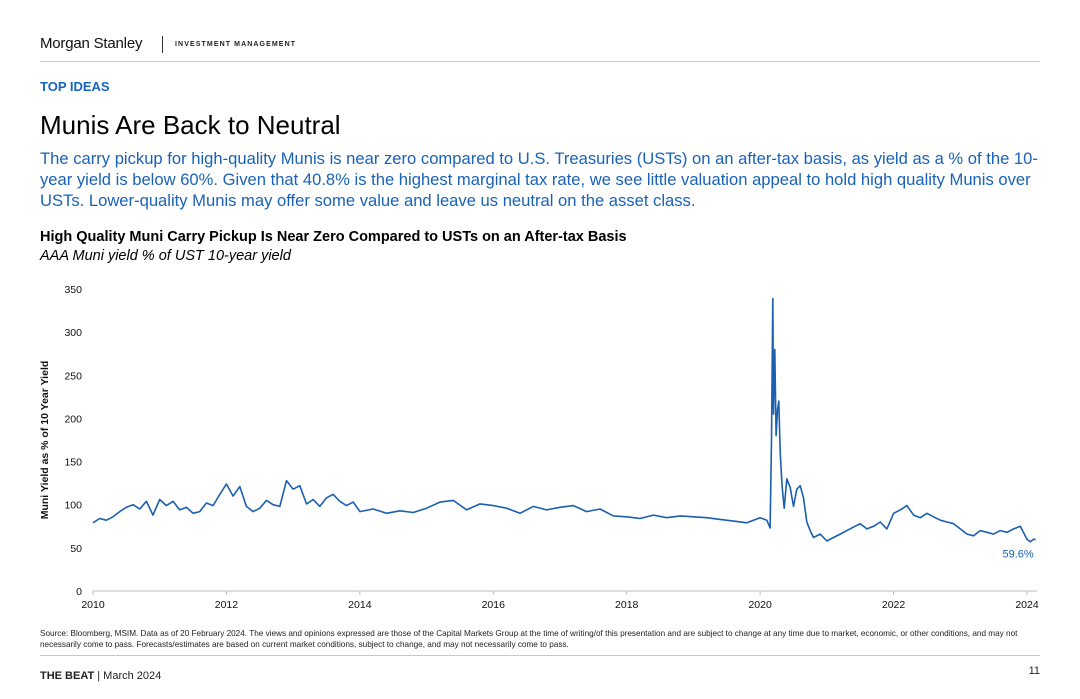 Image resolution: width=1080 pixels, height=699 pixels. Describe the element at coordinates (236, 44) in the screenshot. I see `brand-subtitle: INVESTMENT MANAGEMENT` at that location.